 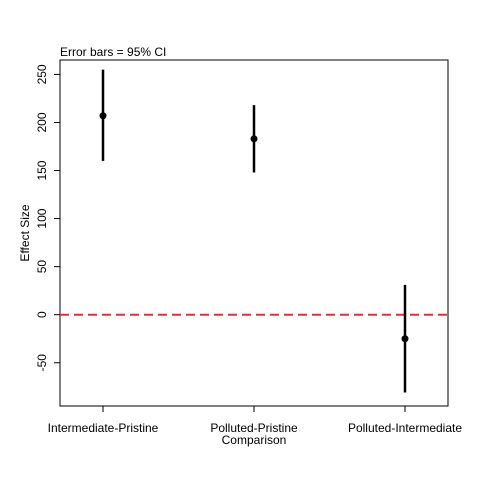 What do you see at coordinates (405, 428) in the screenshot?
I see `x-tick-label: Polluted-Intermediate` at bounding box center [405, 428].